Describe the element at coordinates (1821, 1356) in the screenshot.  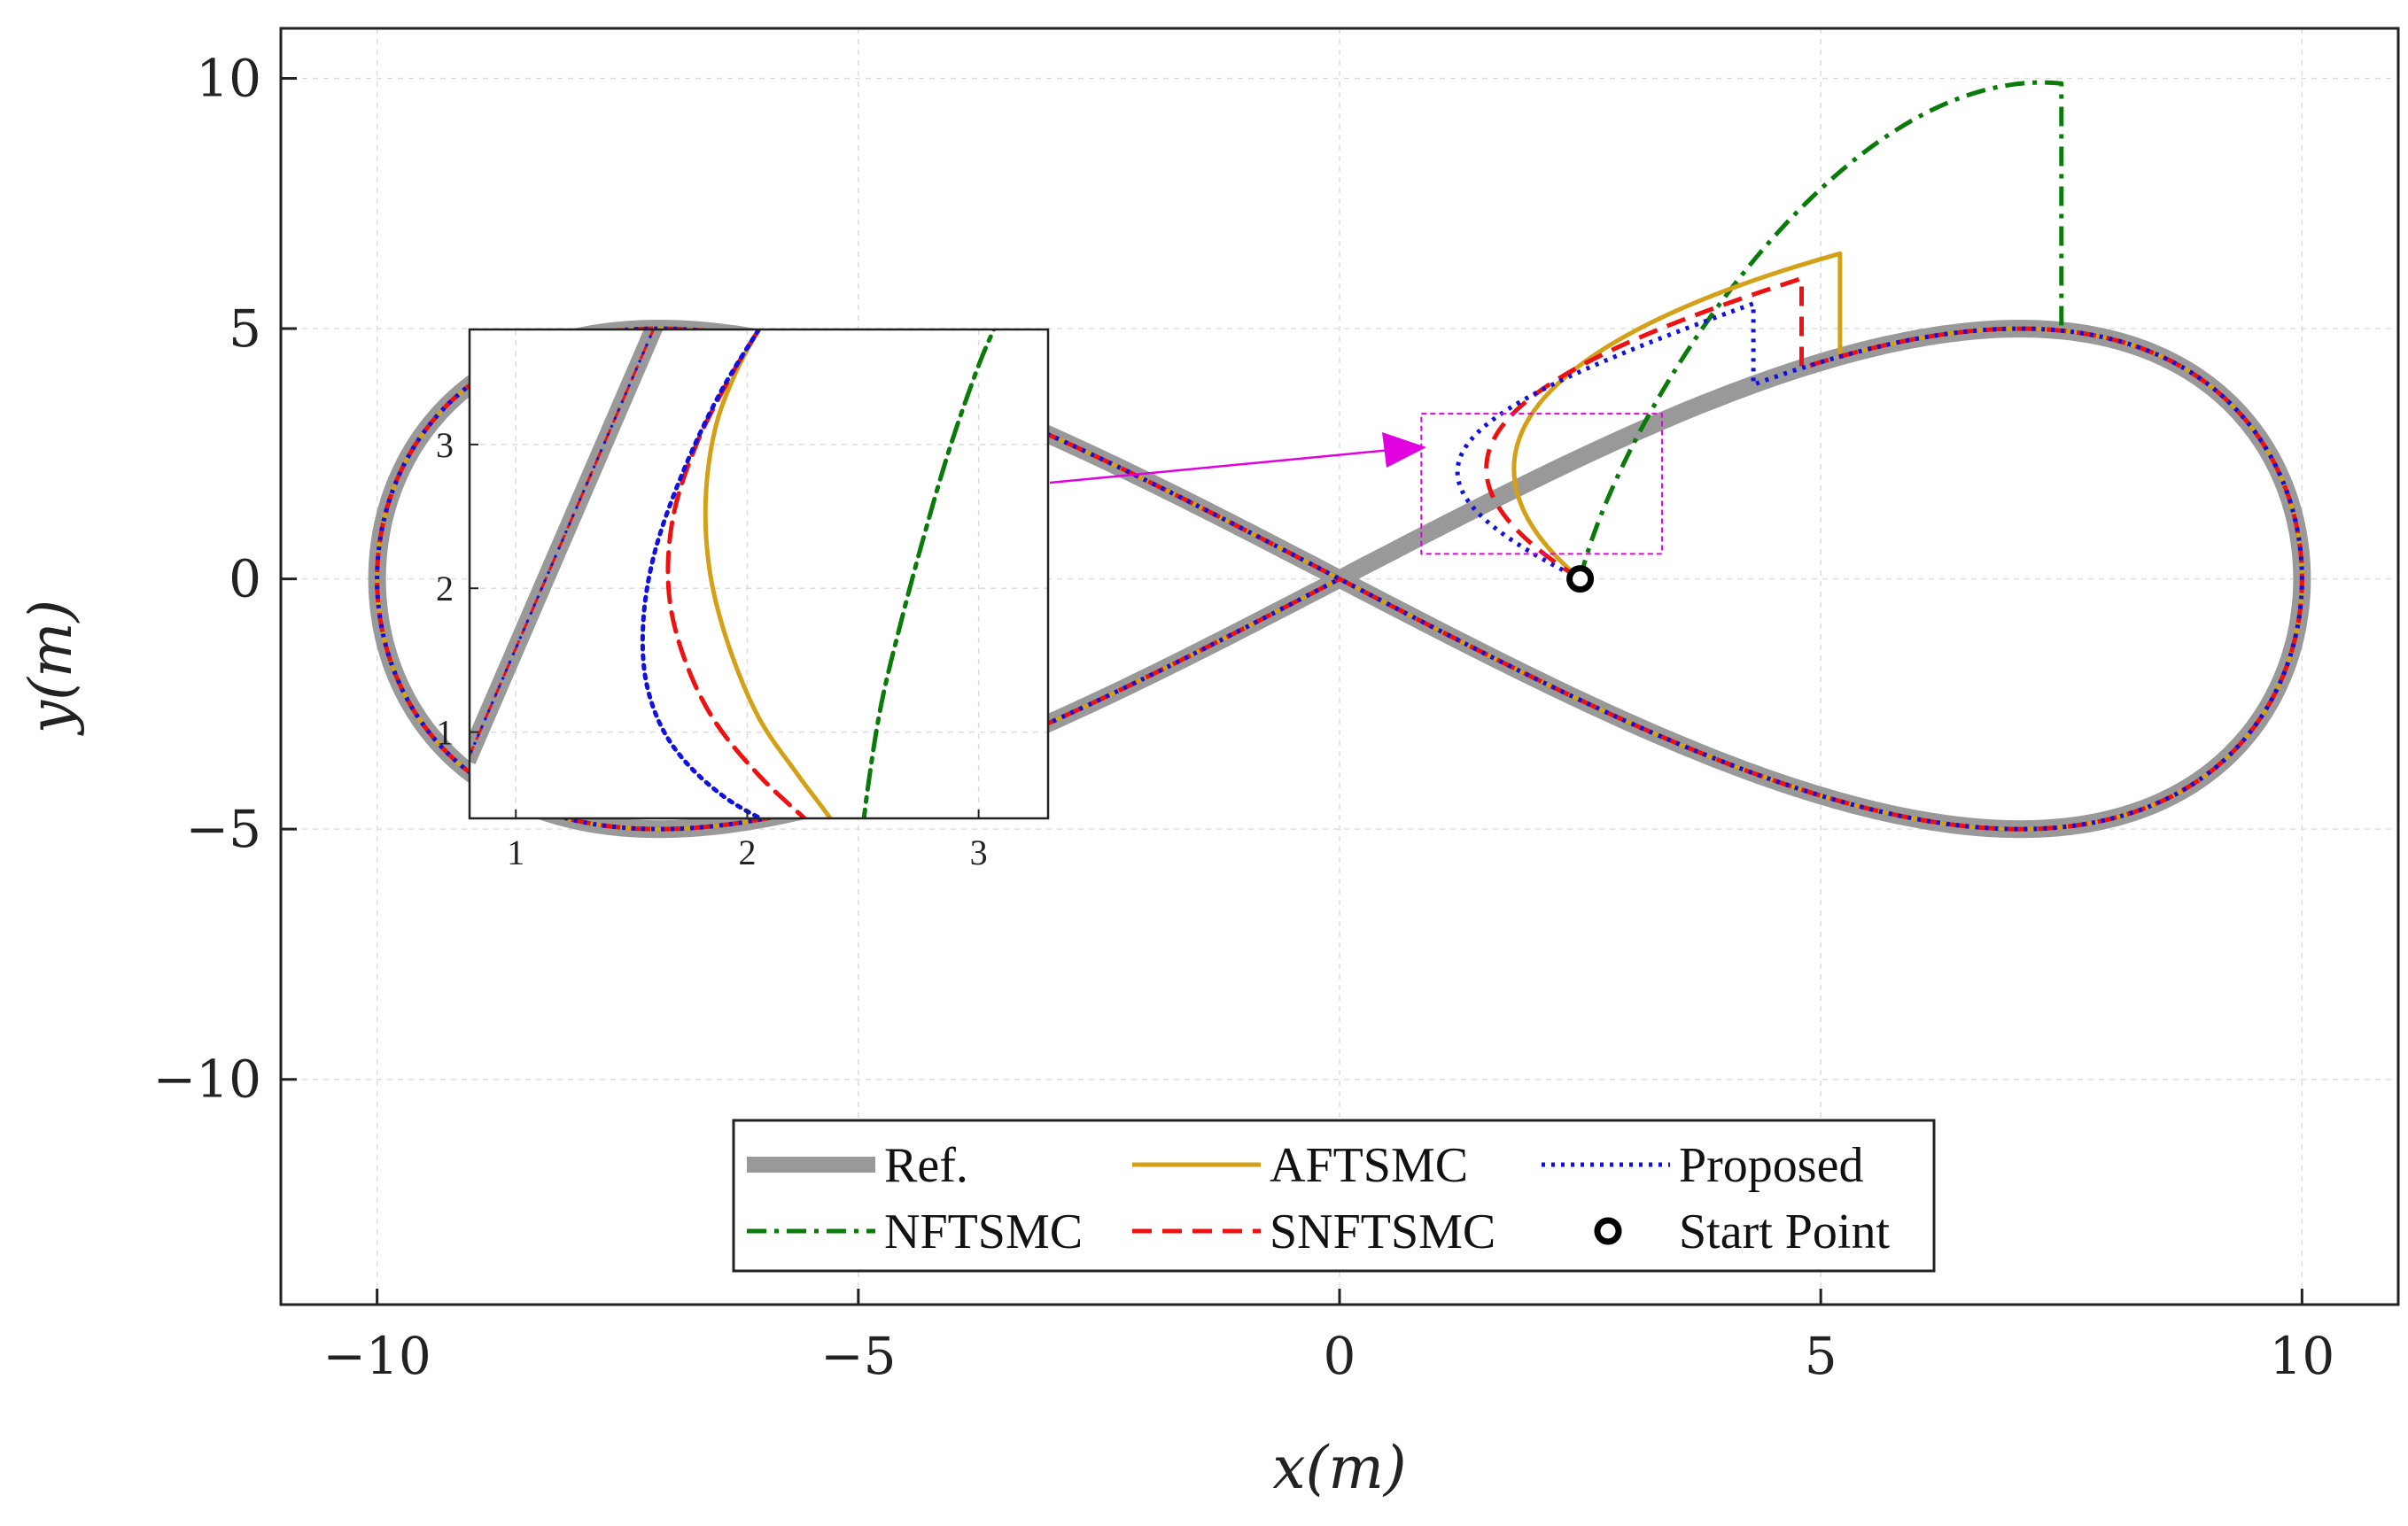
I see `x-tick-label: 5` at that location.